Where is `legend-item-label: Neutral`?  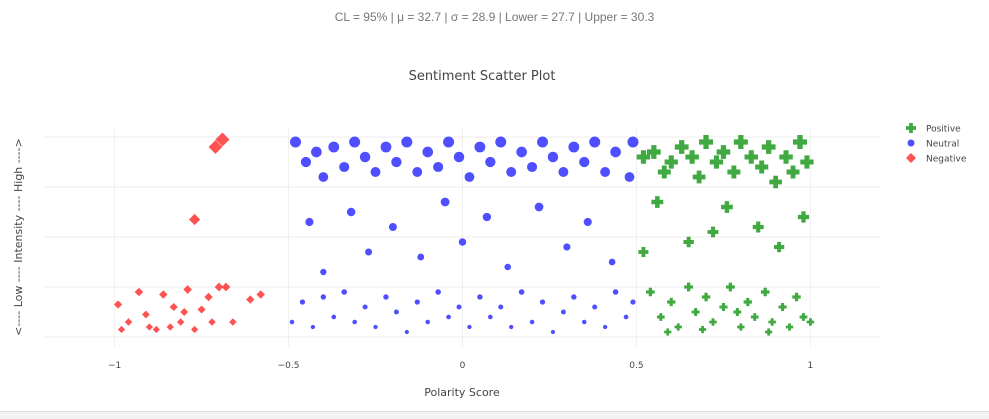
legend-item-label: Neutral is located at coordinates (942, 145).